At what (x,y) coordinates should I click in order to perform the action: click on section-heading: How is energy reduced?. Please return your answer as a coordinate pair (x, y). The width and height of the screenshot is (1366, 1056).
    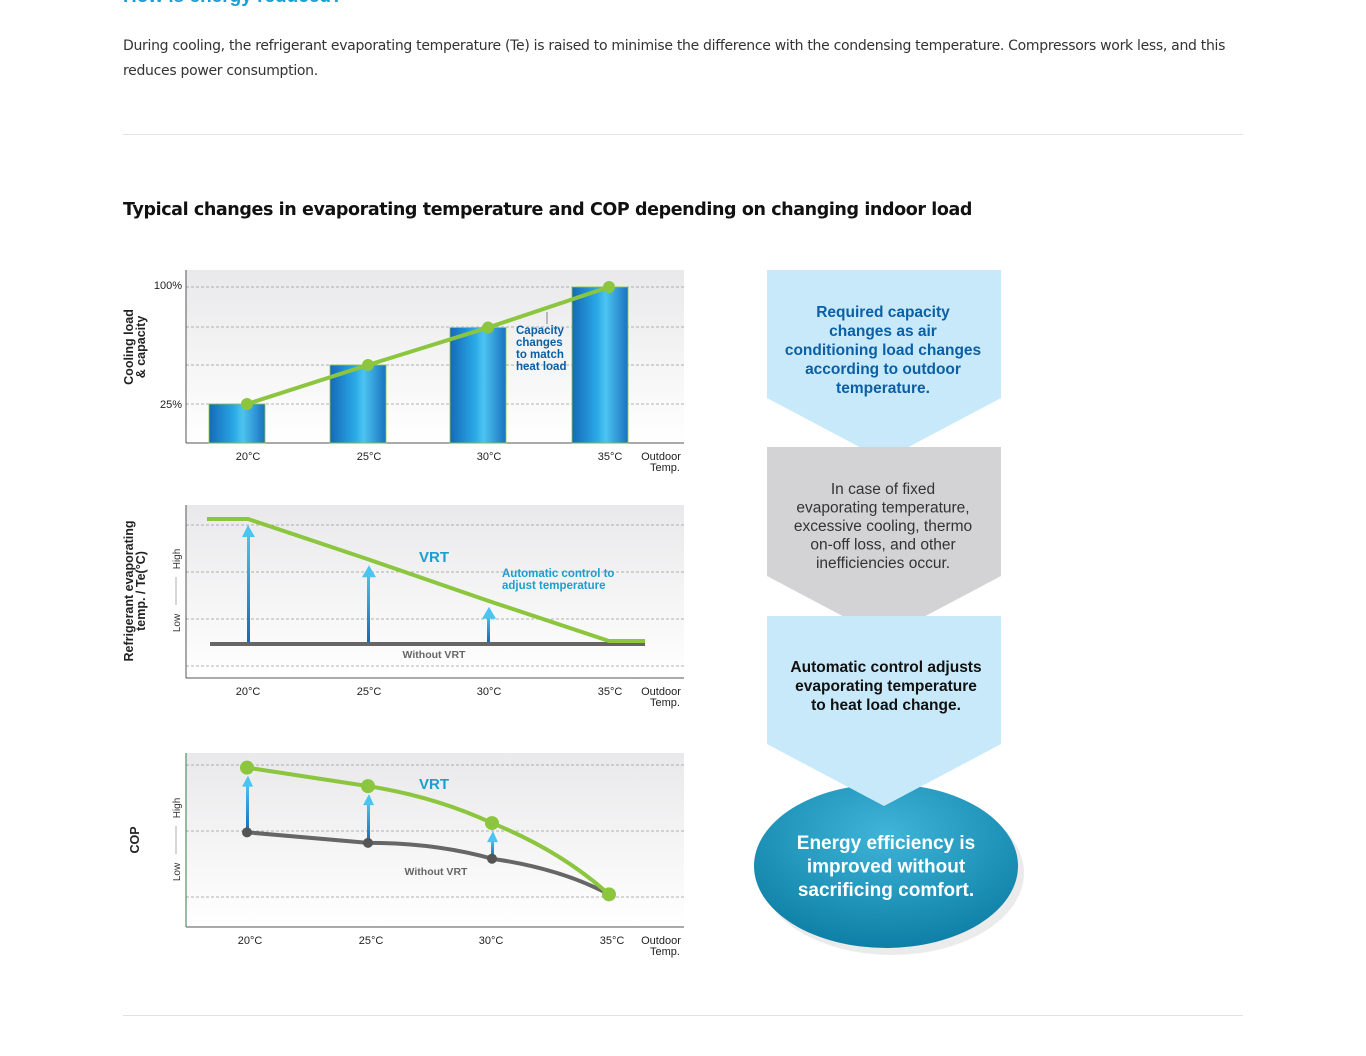
    Looking at the image, I should click on (233, 4).